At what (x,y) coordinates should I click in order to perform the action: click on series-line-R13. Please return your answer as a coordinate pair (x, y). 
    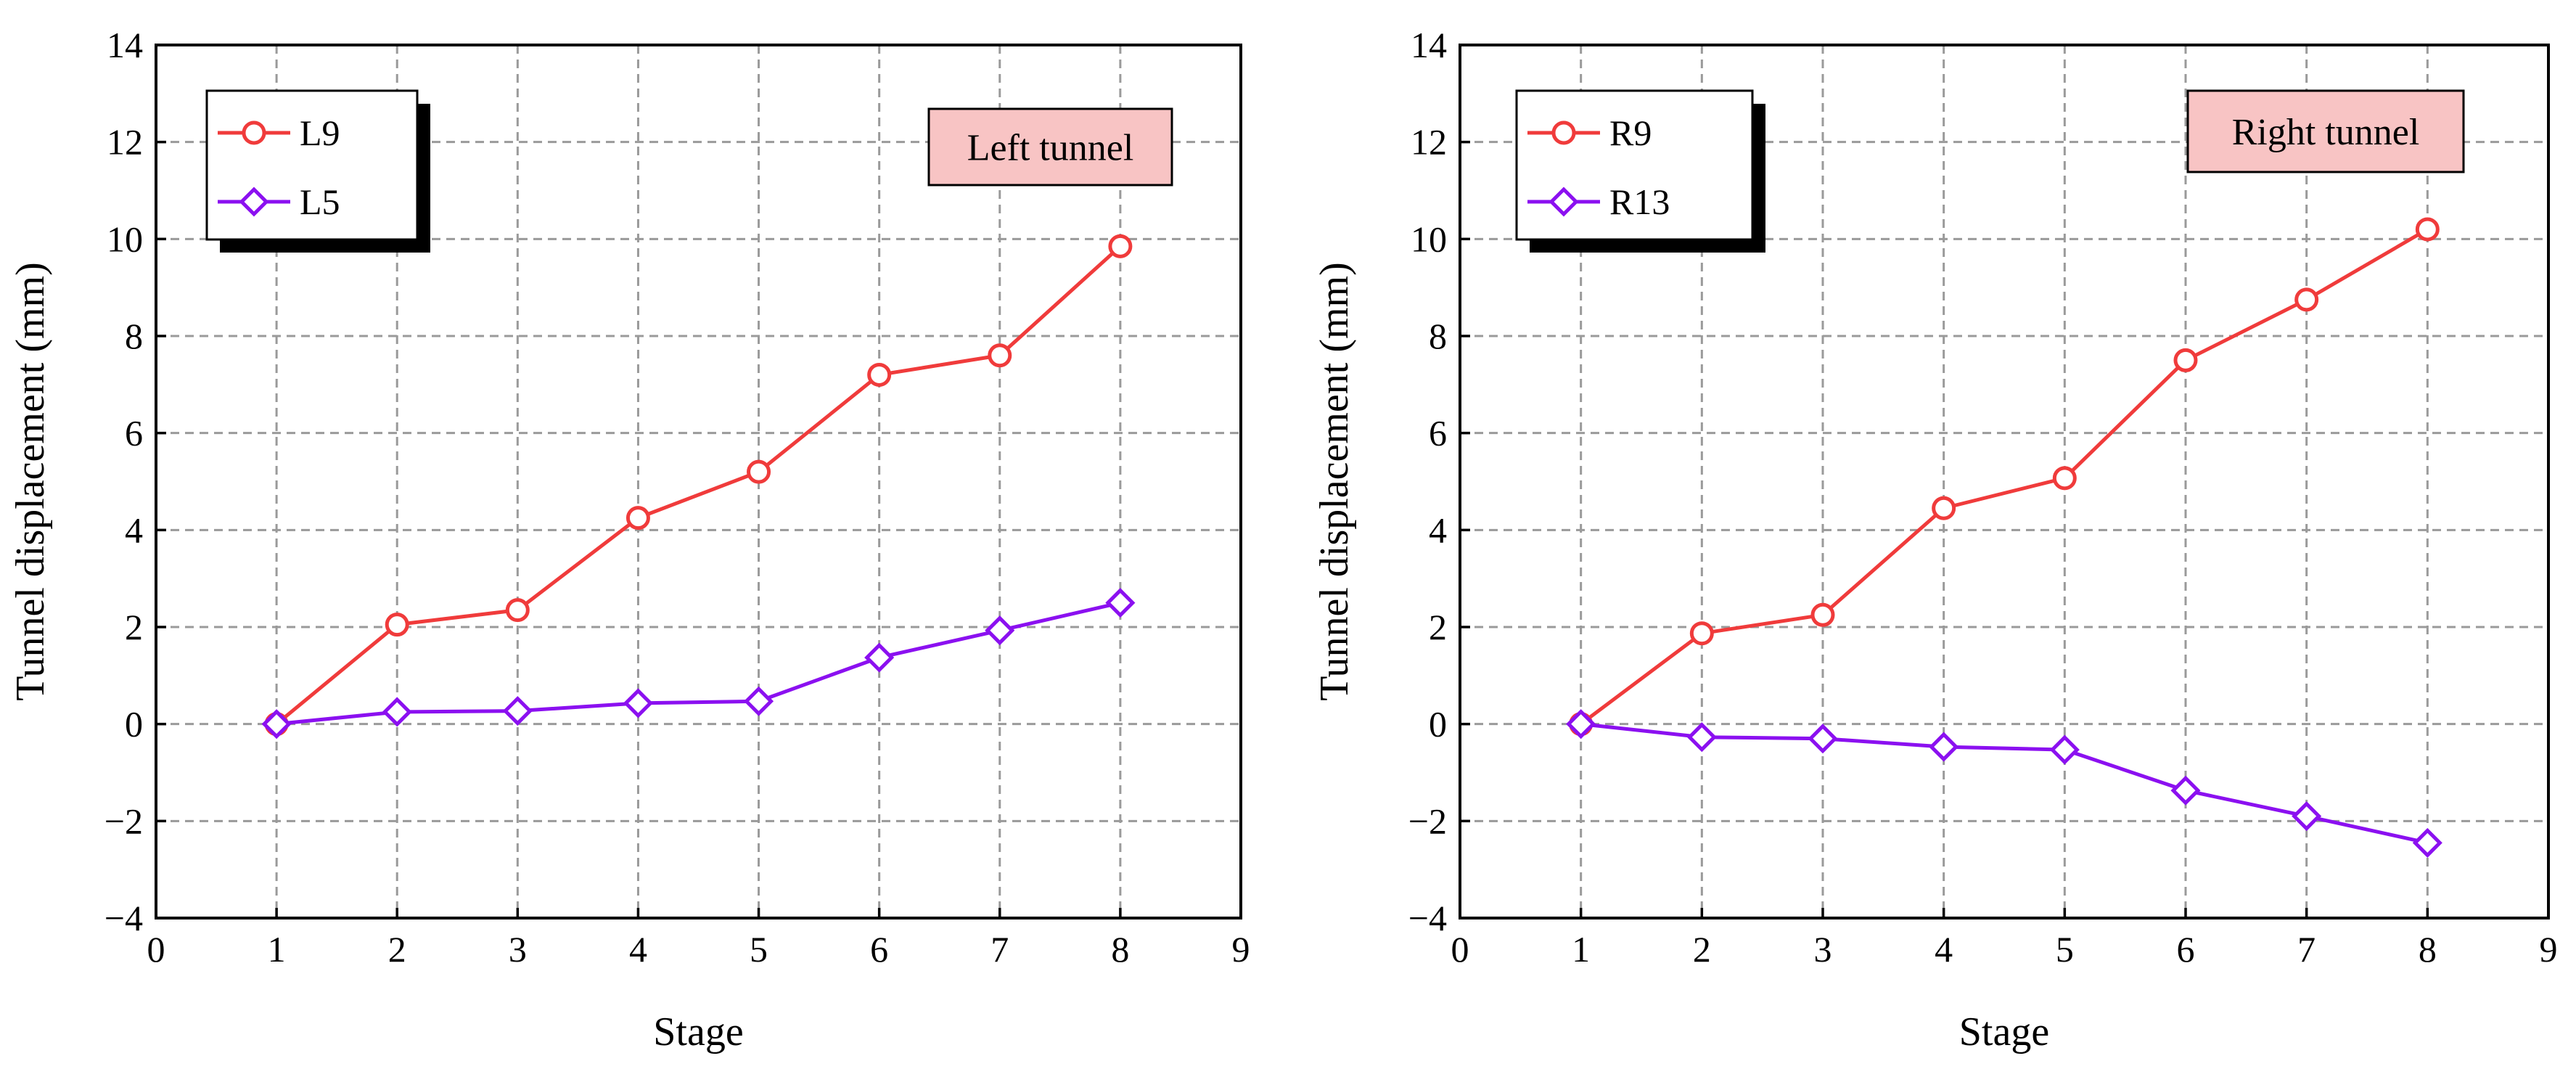
    Looking at the image, I should click on (2004, 784).